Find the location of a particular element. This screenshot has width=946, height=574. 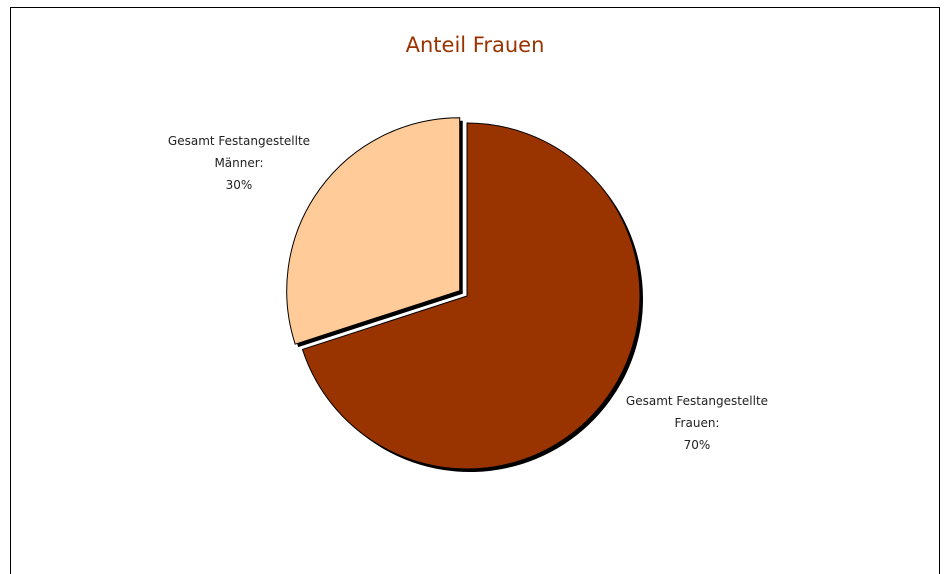

value-label: 70% is located at coordinates (697, 445).